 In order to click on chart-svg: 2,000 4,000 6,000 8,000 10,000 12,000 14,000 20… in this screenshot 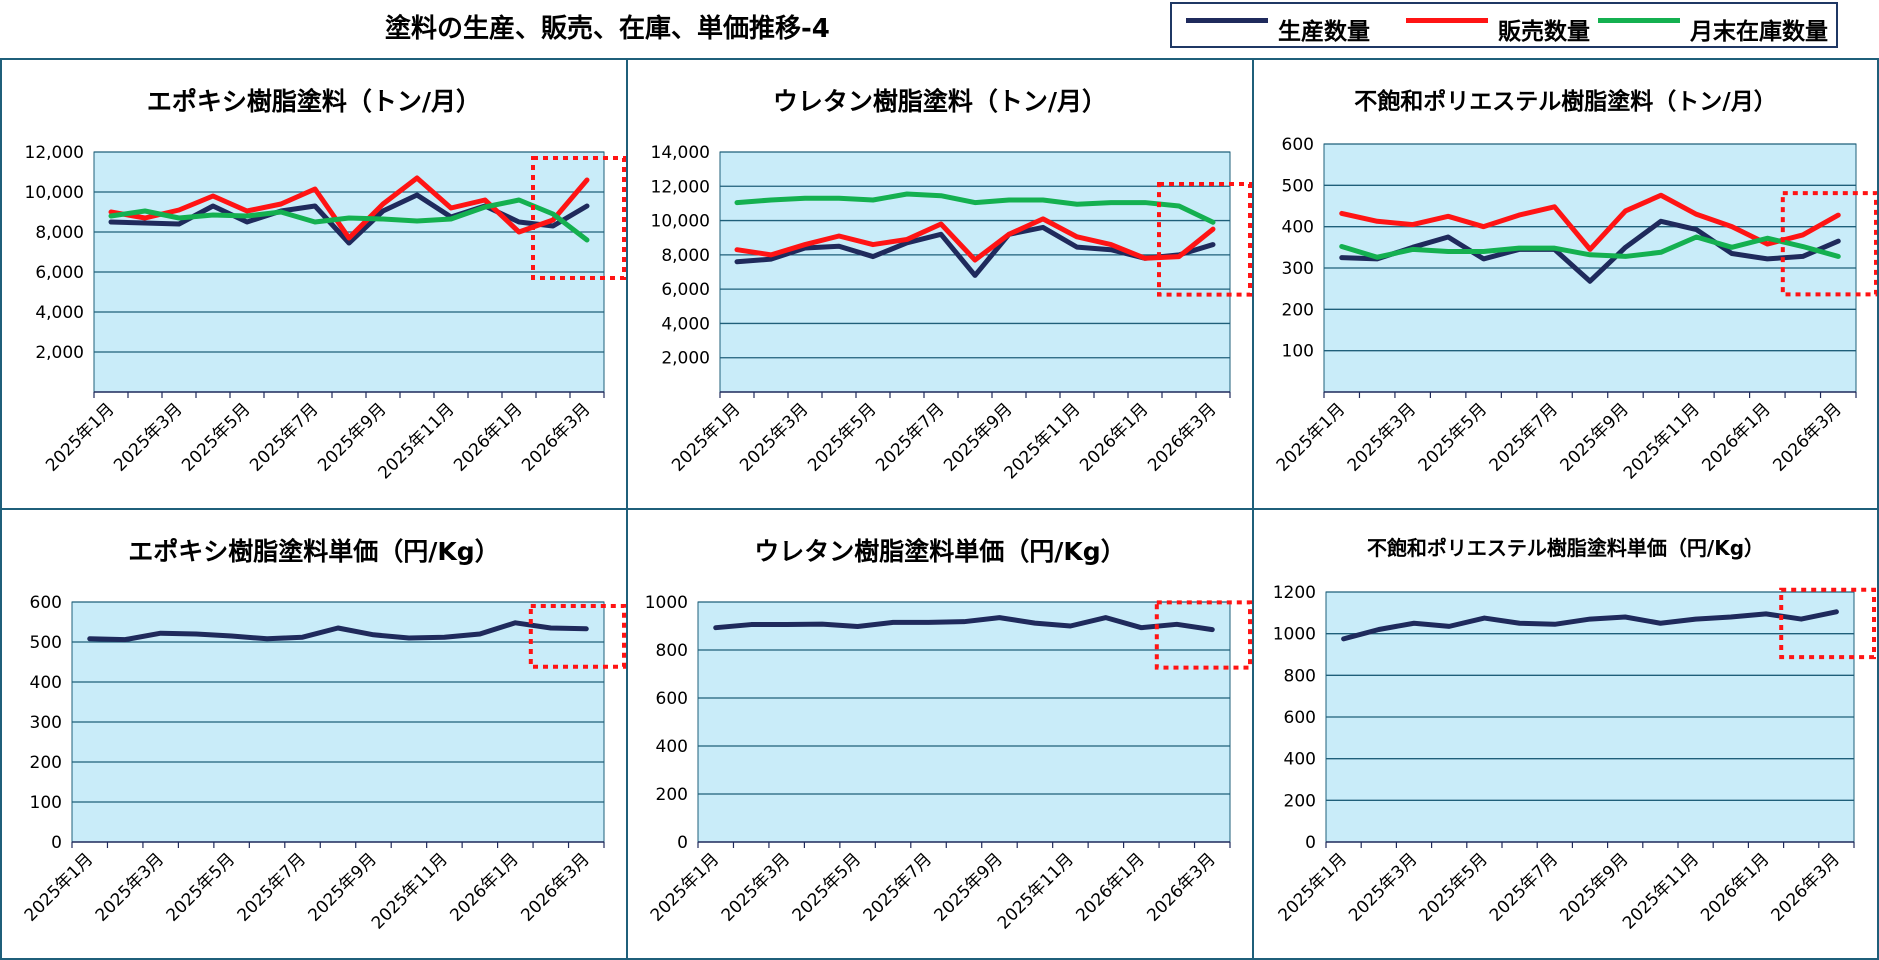, I will do `click(951, 313)`.